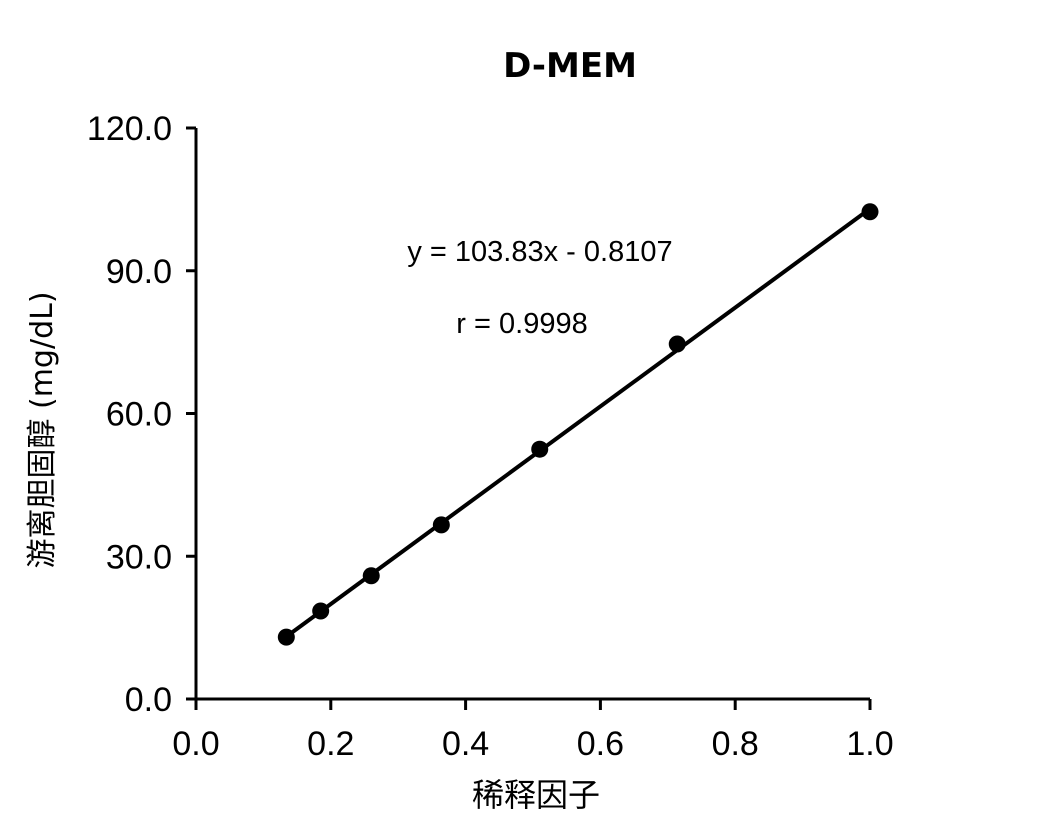  I want to click on y-tick-label: 0.0, so click(148, 700).